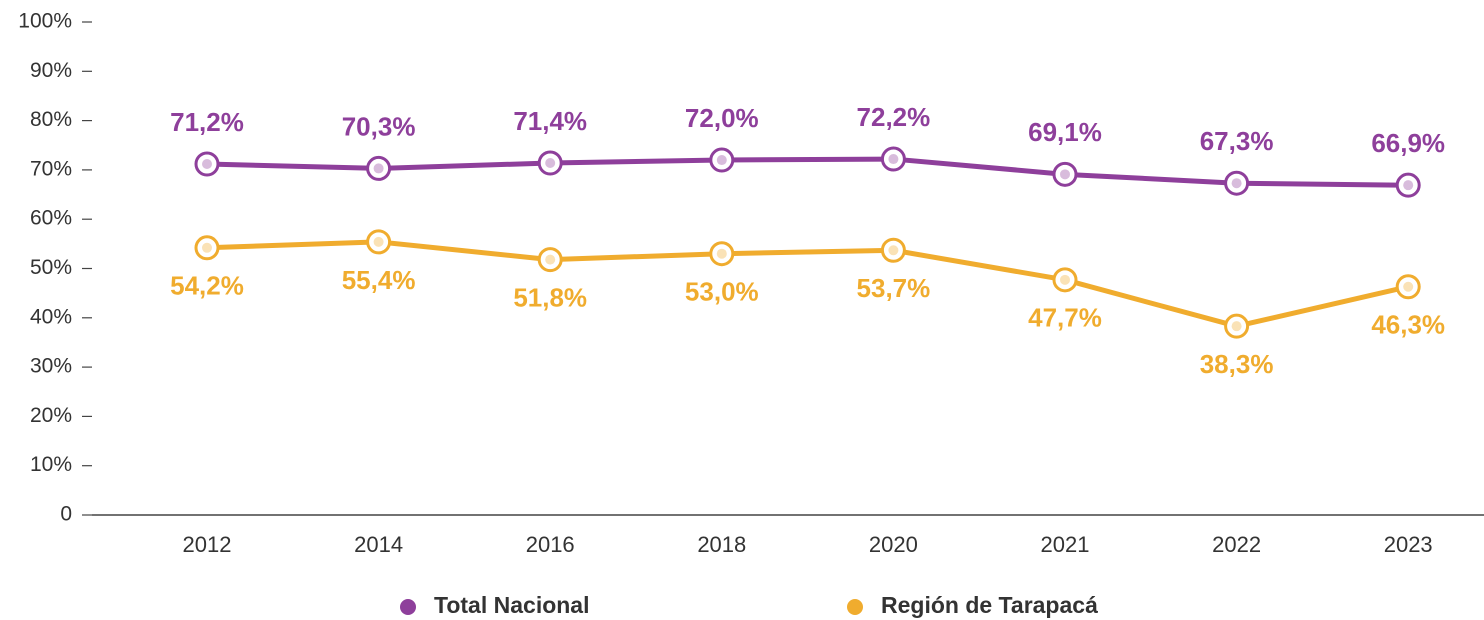  I want to click on x-tick-label: 2018, so click(721, 544).